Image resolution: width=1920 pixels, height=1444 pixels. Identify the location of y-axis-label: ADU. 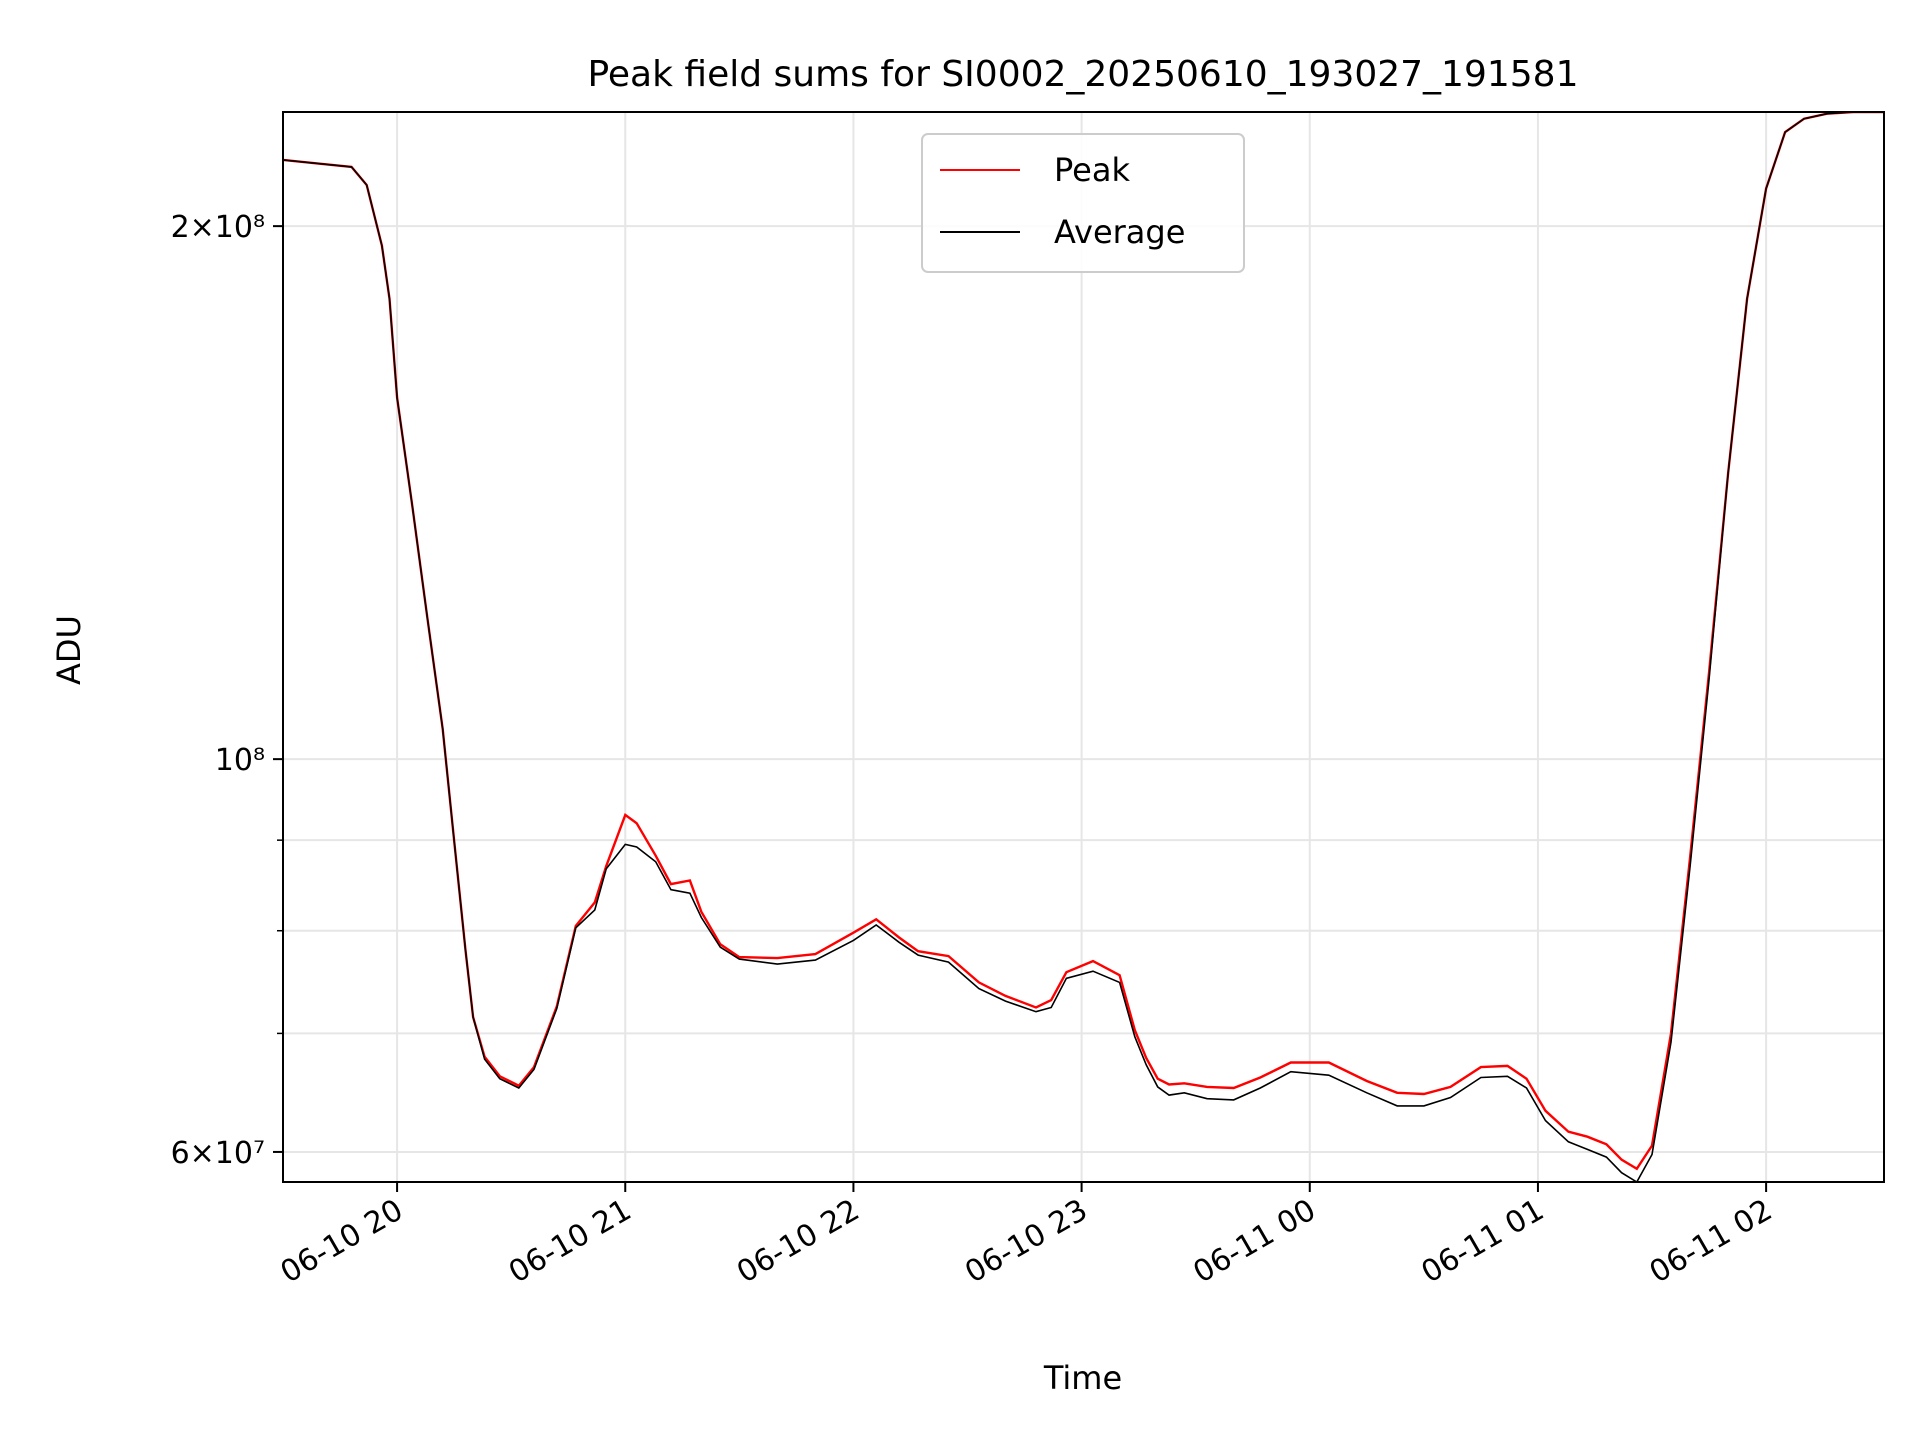
(69, 650).